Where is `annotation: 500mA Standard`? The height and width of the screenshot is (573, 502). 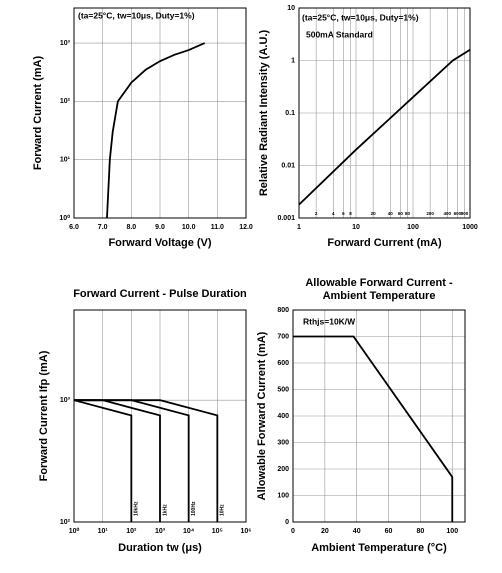
annotation: 500mA Standard is located at coordinates (339, 34).